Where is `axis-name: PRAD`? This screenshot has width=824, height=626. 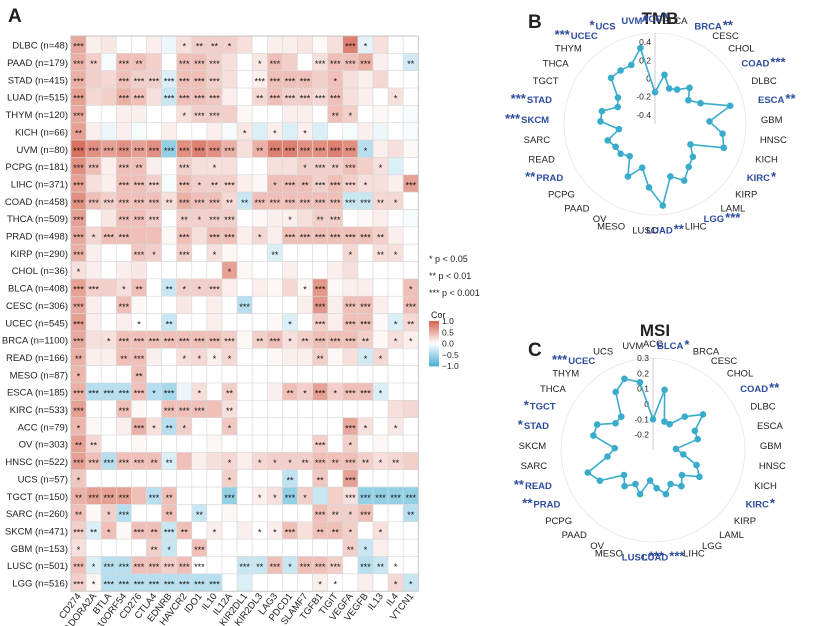
axis-name: PRAD is located at coordinates (546, 505).